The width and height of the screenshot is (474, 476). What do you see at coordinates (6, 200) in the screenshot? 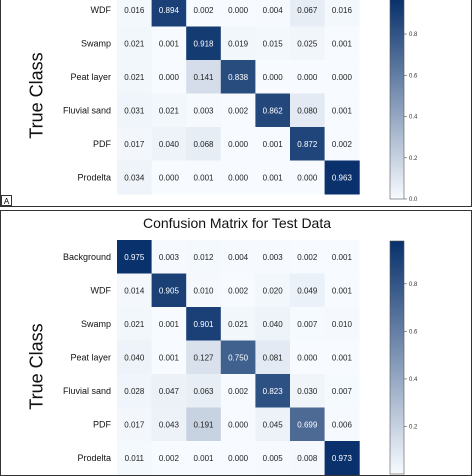
I see `panel-tag: A` at bounding box center [6, 200].